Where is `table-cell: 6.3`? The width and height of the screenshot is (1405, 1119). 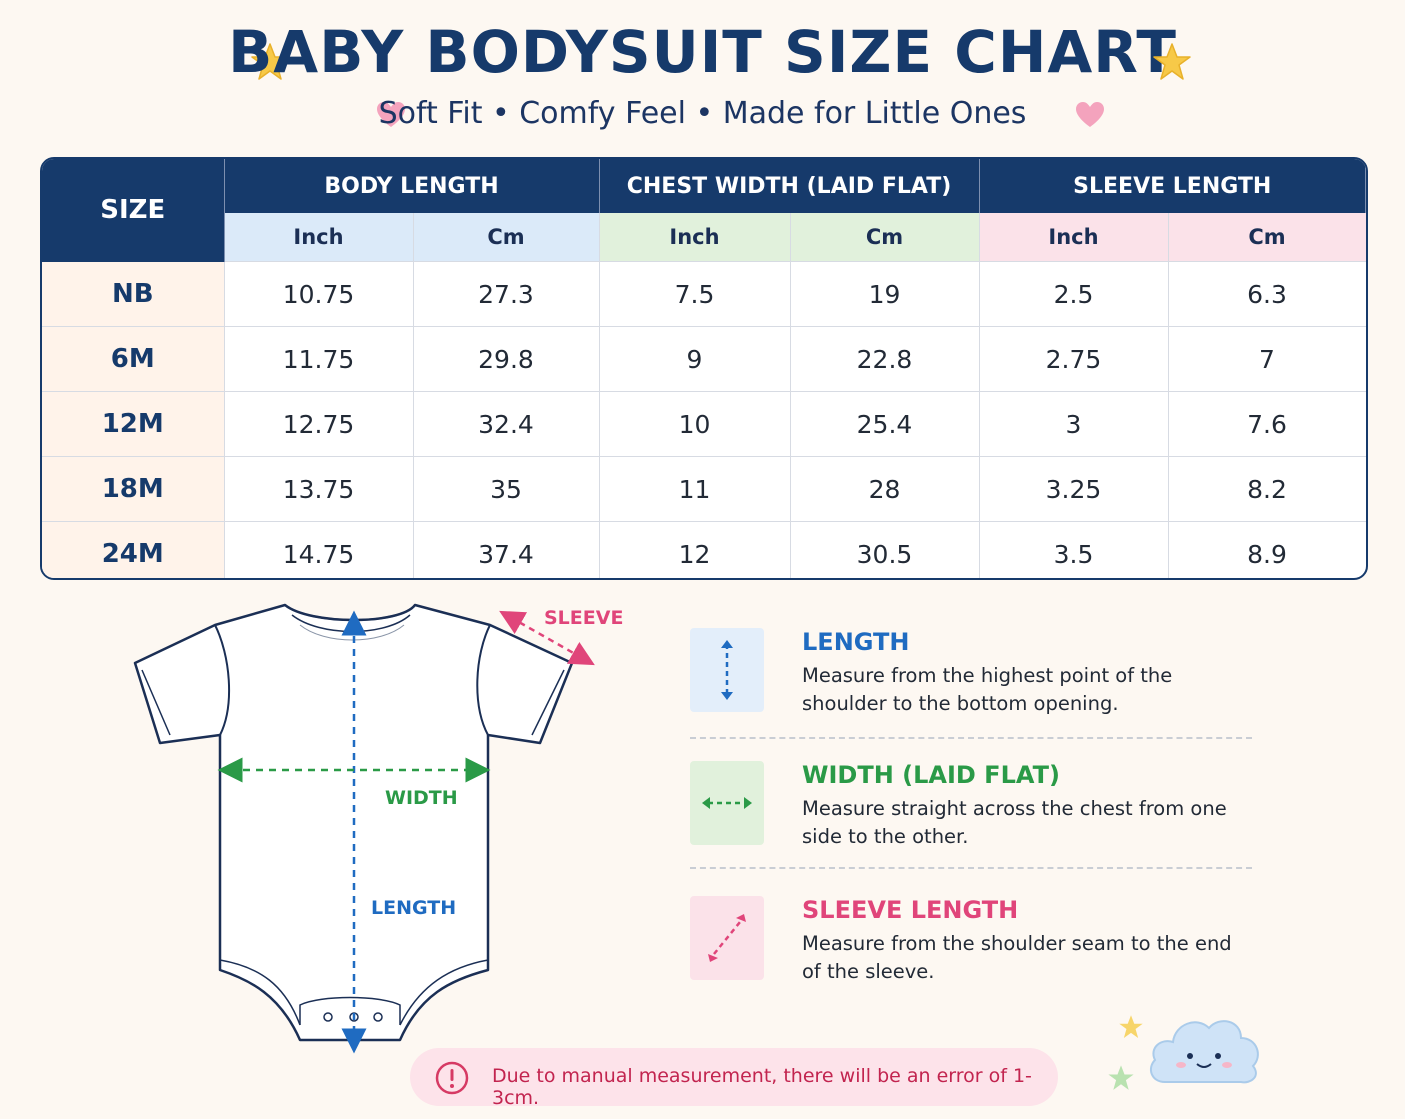
table-cell: 6.3 is located at coordinates (1267, 294).